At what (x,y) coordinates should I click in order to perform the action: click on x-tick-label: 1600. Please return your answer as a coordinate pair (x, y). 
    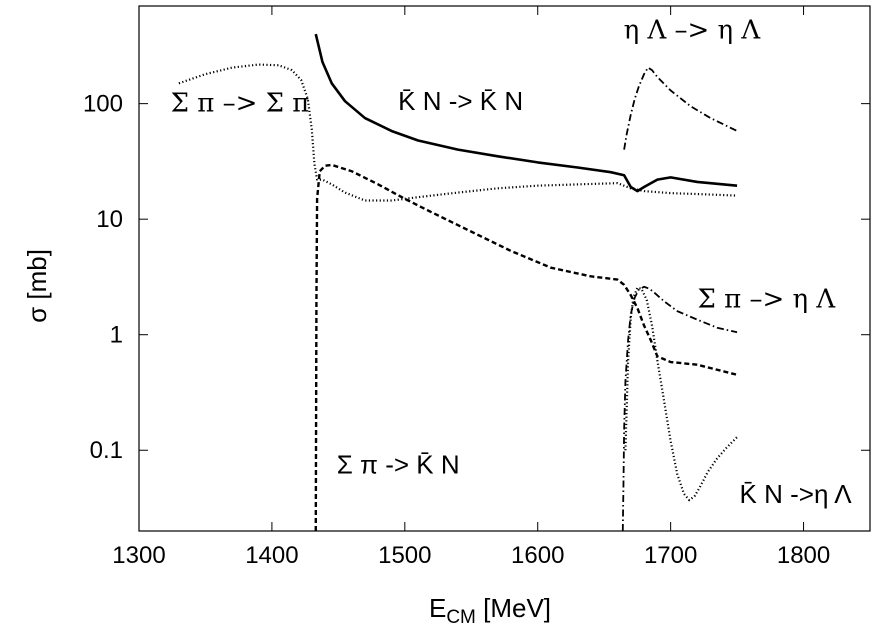
    Looking at the image, I should click on (537, 555).